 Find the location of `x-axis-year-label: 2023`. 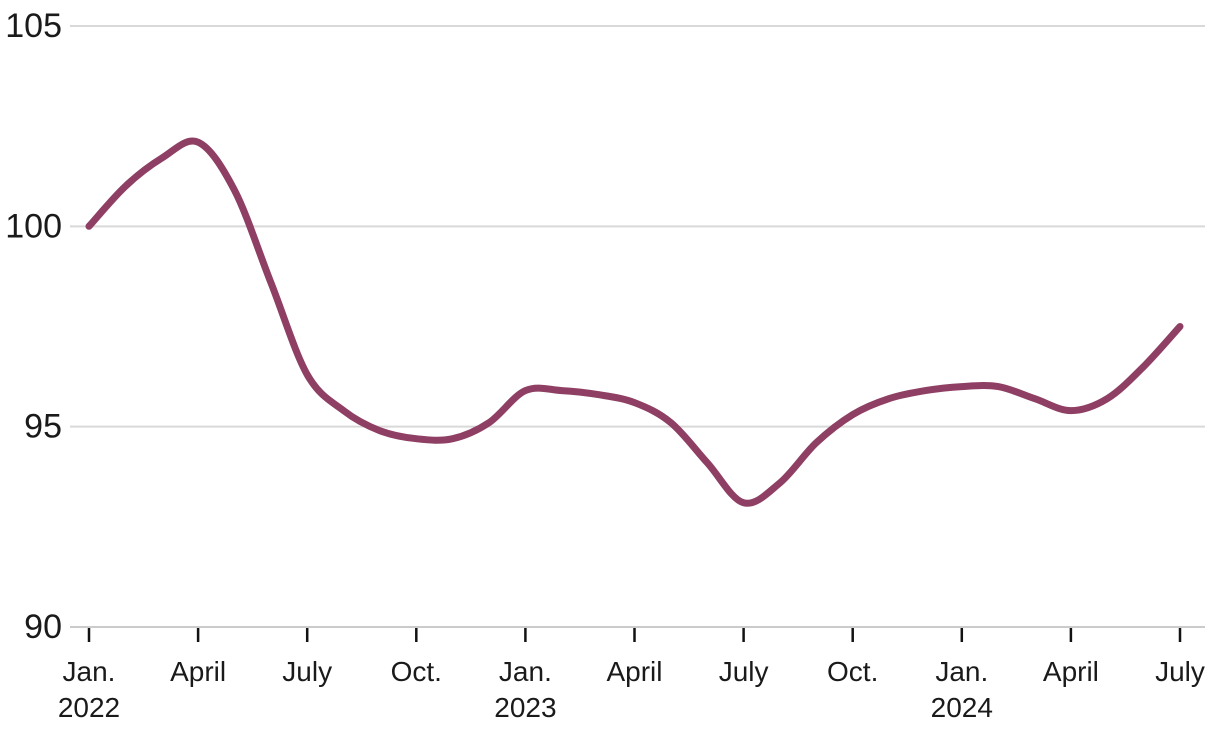

x-axis-year-label: 2023 is located at coordinates (525, 707).